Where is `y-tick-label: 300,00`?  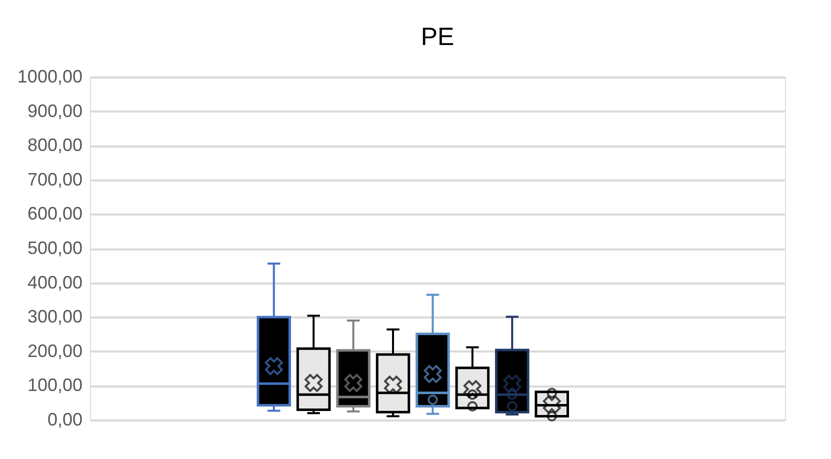 y-tick-label: 300,00 is located at coordinates (54, 316).